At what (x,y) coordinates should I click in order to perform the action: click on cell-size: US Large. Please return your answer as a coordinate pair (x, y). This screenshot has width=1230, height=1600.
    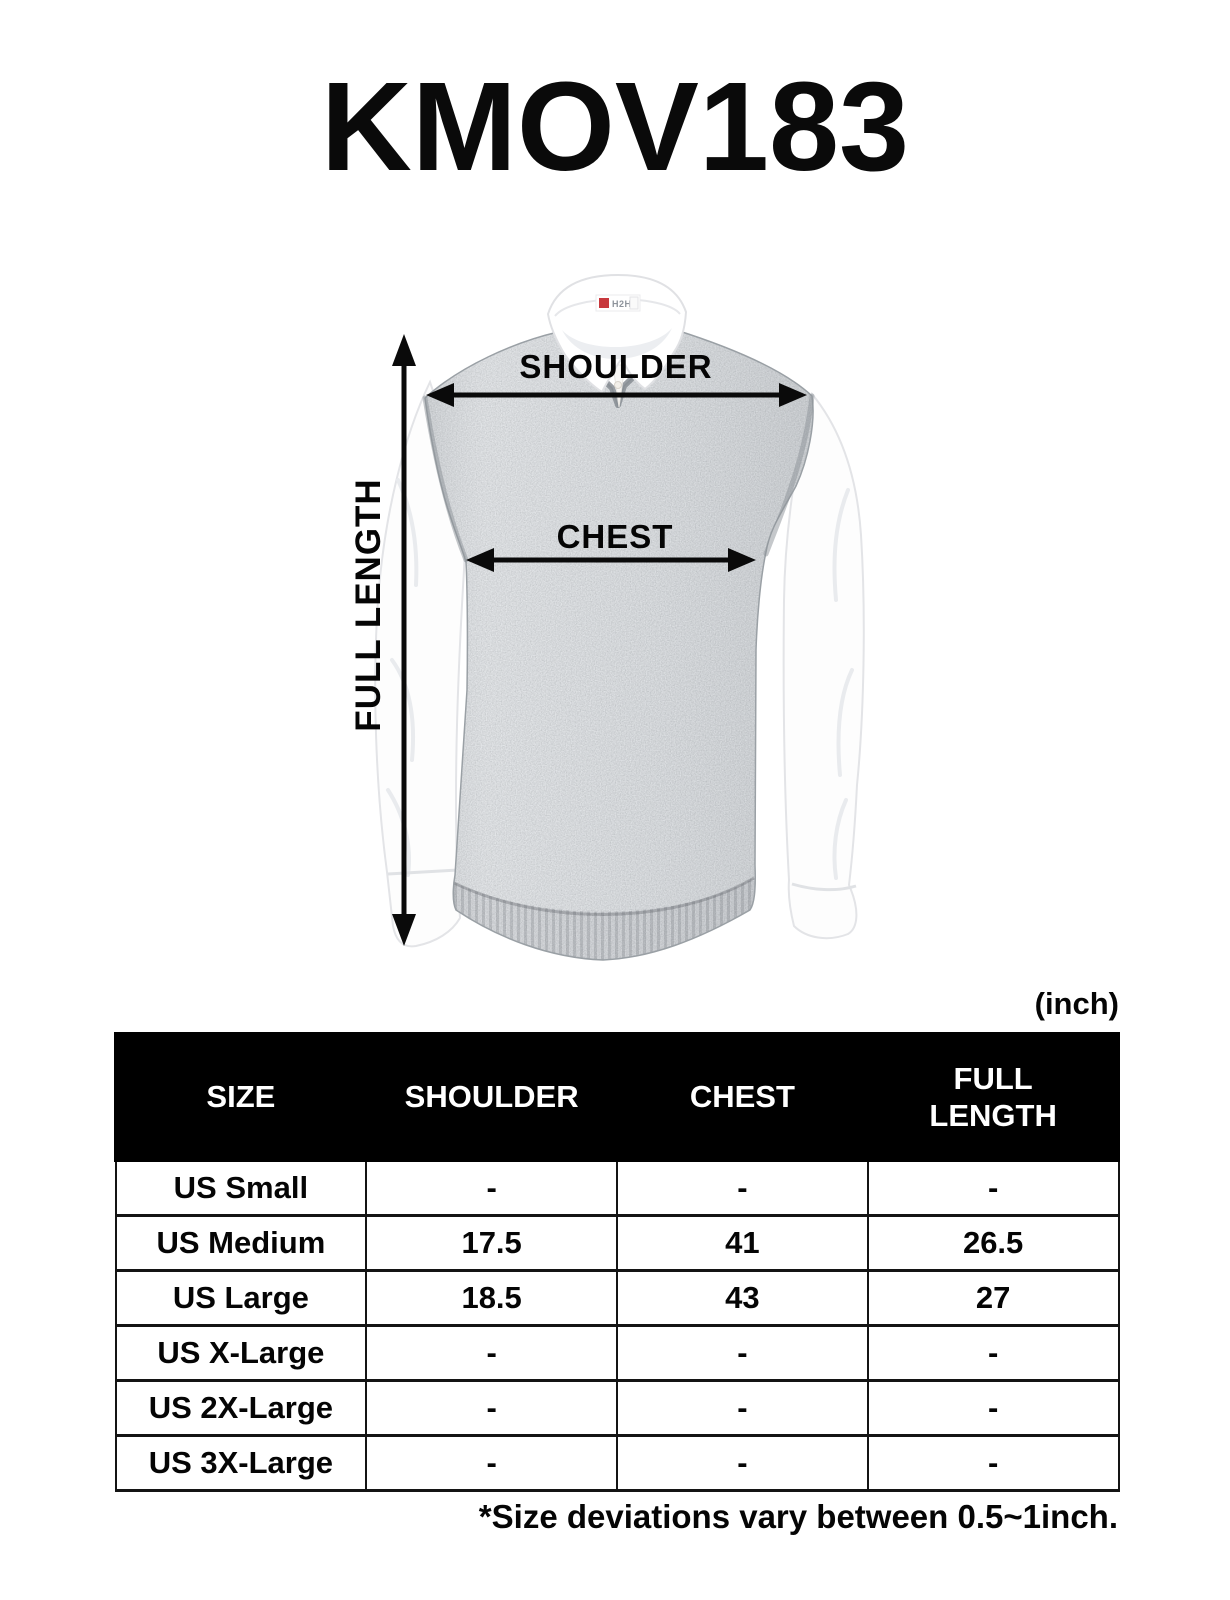
    Looking at the image, I should click on (241, 1298).